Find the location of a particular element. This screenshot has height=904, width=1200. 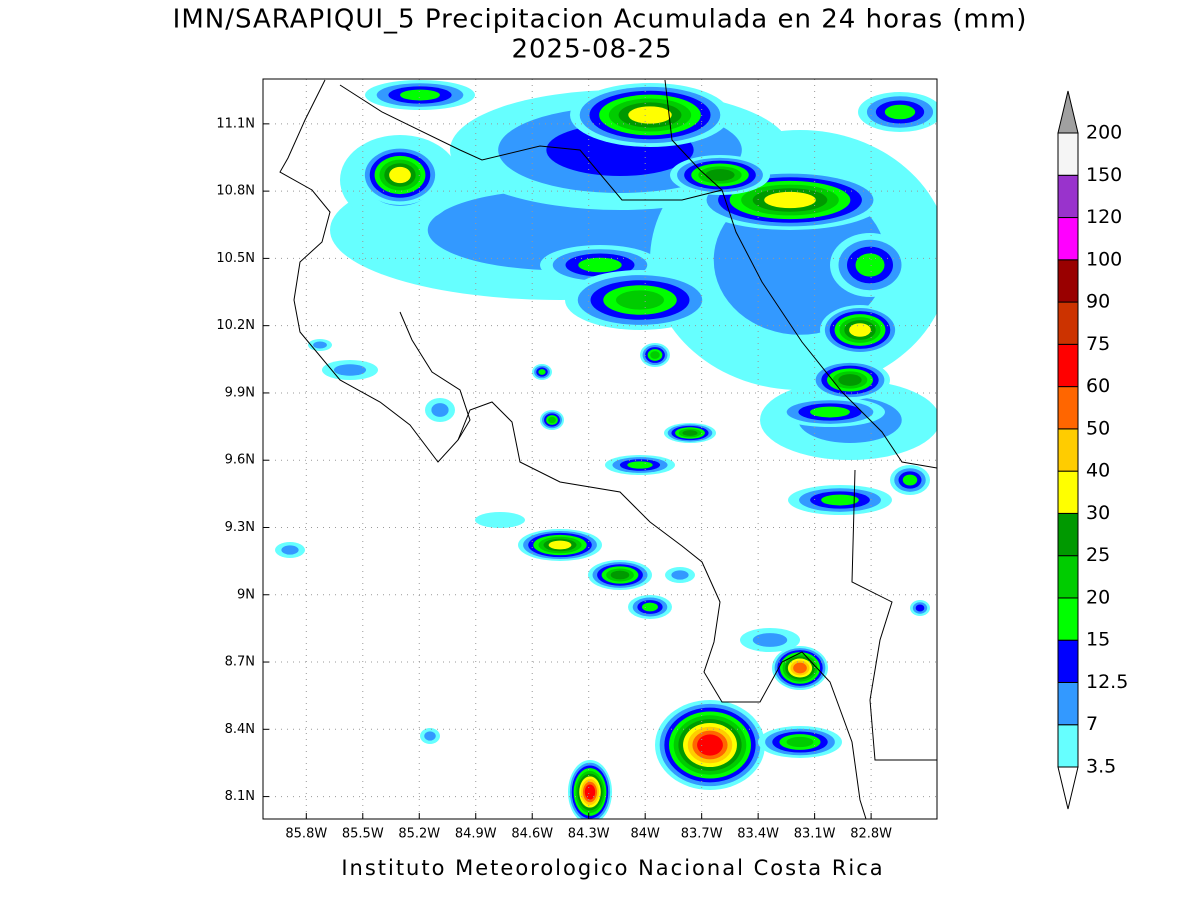

coastline is located at coordinates (435, 376).